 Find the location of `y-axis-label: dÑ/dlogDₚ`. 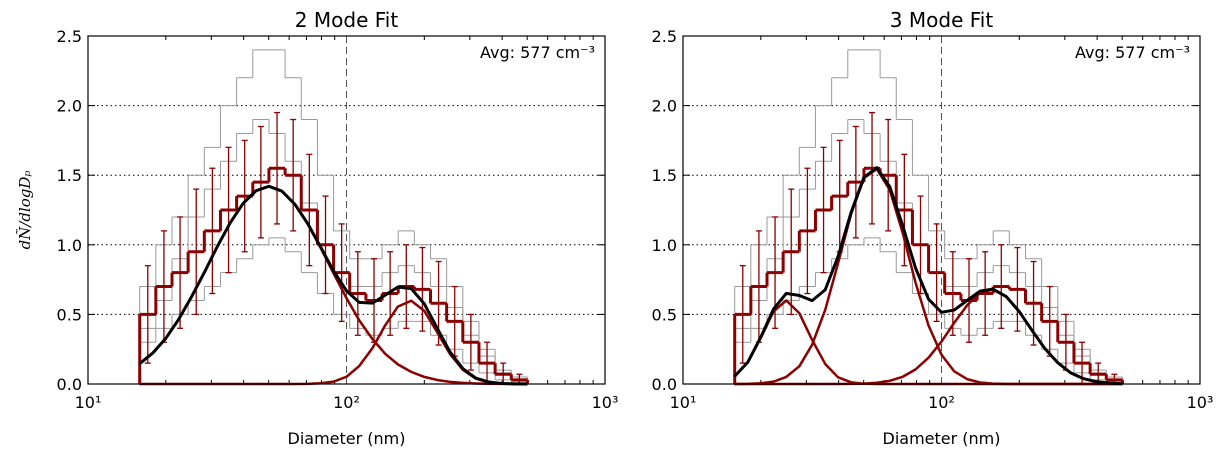

y-axis-label: dÑ/dlogDₚ is located at coordinates (25, 210).